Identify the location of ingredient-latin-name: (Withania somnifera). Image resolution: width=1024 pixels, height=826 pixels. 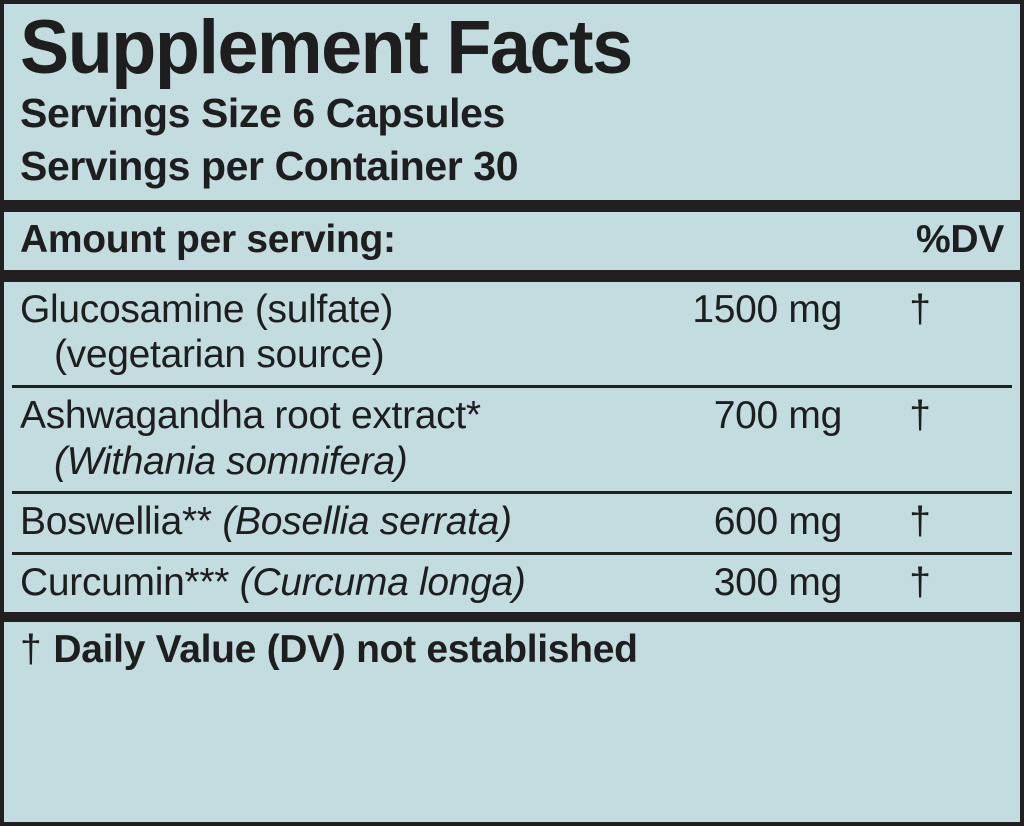
(231, 461).